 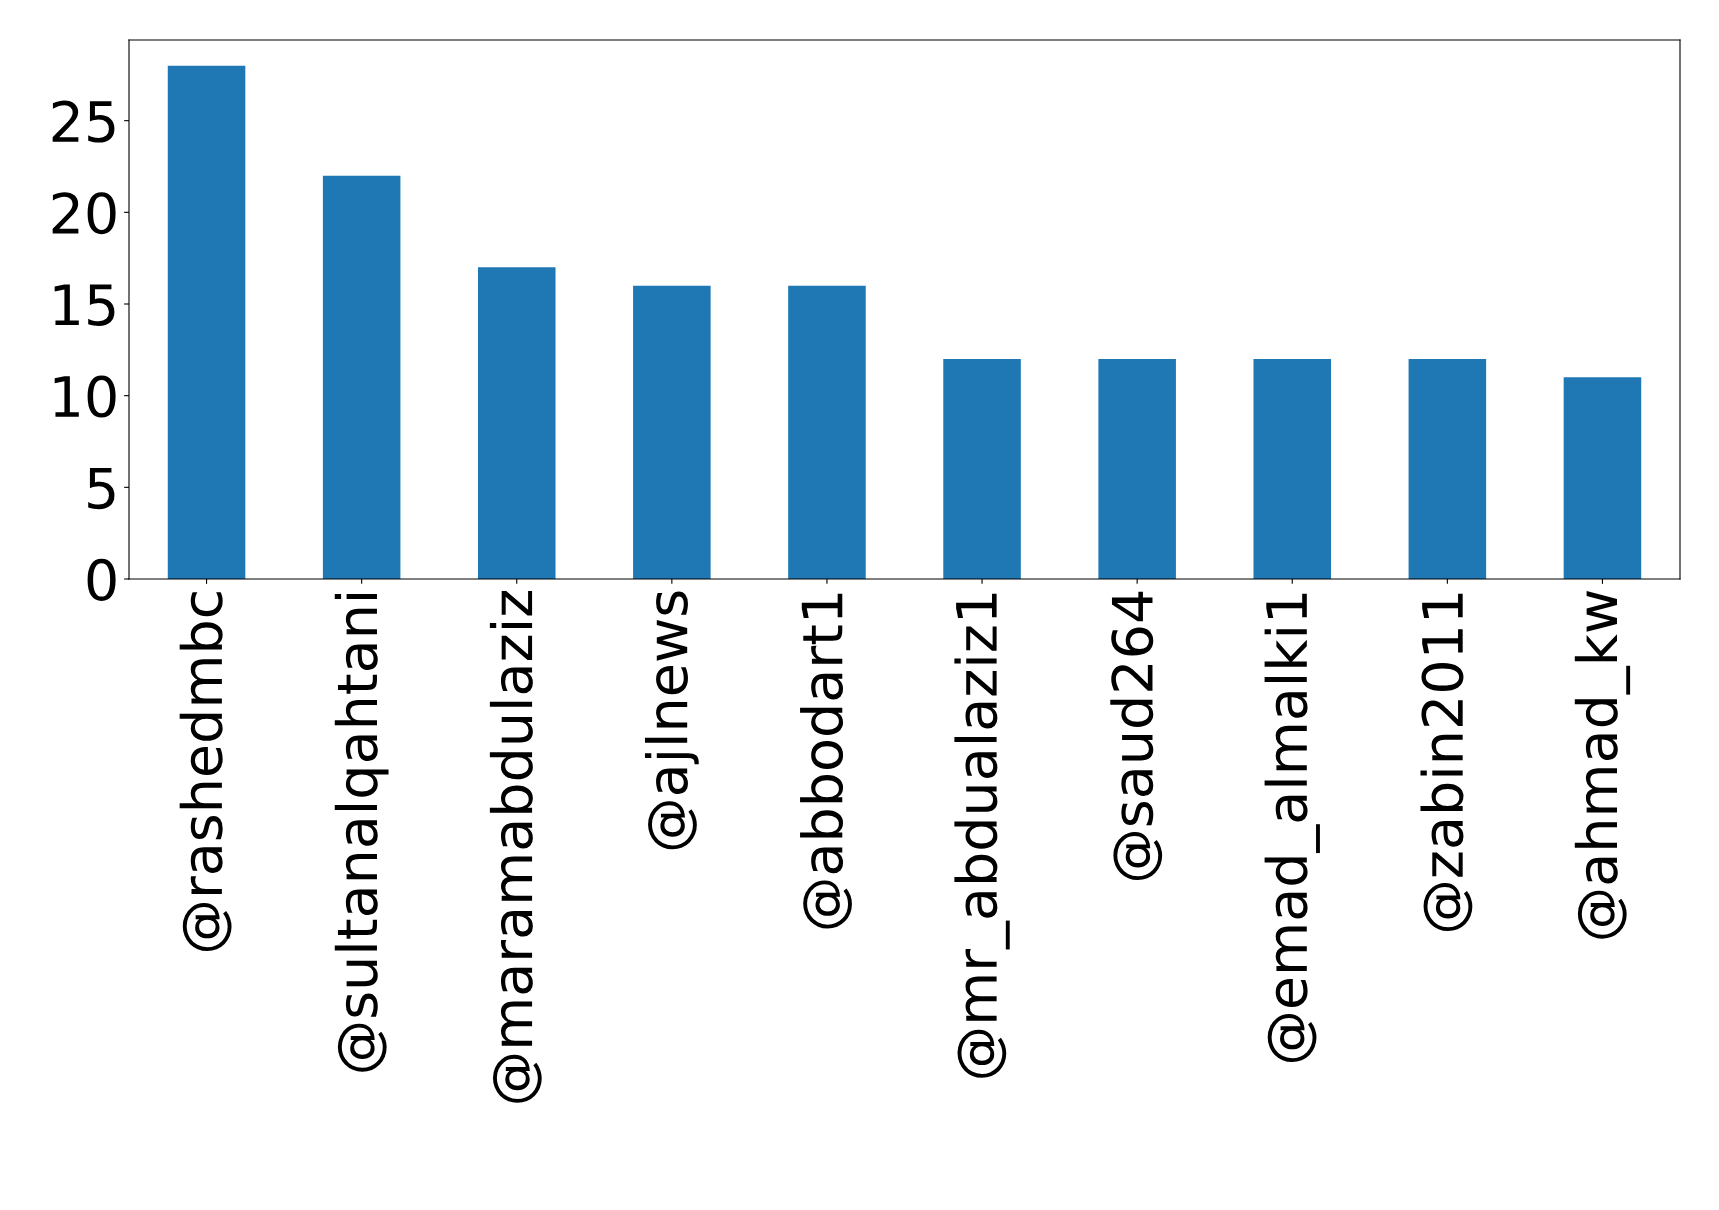 What do you see at coordinates (1602, 765) in the screenshot?
I see `x-tick-label: @ahmad_kw` at bounding box center [1602, 765].